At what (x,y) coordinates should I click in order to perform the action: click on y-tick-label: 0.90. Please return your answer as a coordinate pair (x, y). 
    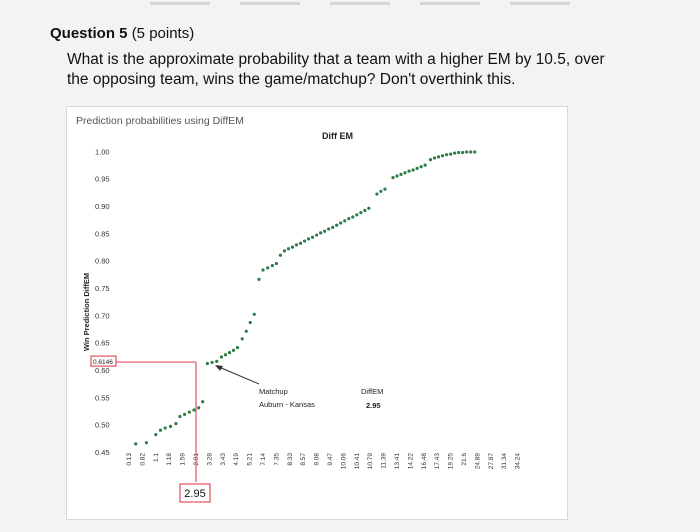
    Looking at the image, I should click on (102, 206).